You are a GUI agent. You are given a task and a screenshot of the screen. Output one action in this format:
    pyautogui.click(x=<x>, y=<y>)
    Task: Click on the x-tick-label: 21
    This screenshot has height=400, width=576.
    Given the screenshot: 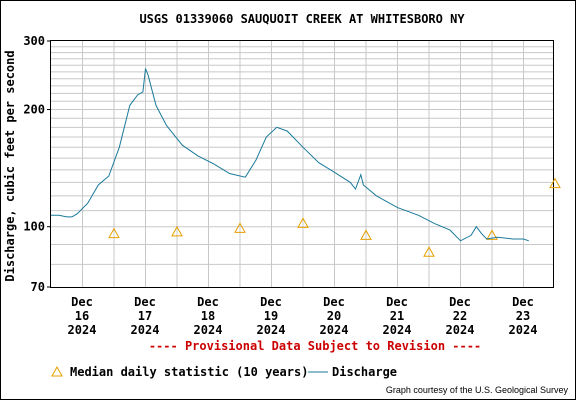 What is the action you would take?
    pyautogui.click(x=397, y=316)
    